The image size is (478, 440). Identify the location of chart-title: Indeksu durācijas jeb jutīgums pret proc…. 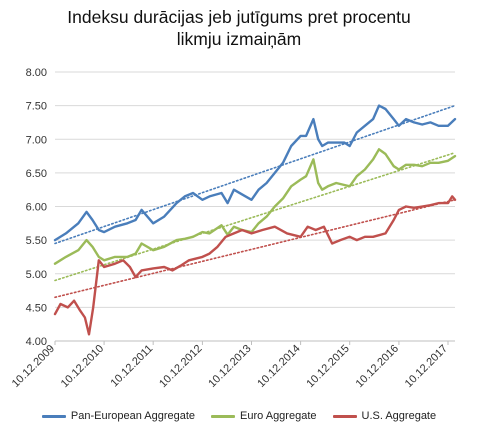
(239, 28).